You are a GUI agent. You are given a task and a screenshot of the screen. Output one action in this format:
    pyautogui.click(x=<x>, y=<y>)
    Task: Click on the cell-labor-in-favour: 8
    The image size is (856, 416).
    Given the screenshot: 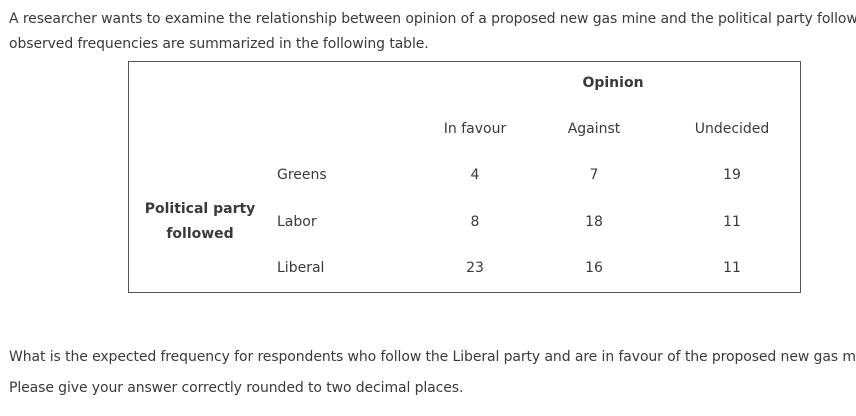 What is the action you would take?
    pyautogui.click(x=475, y=222)
    